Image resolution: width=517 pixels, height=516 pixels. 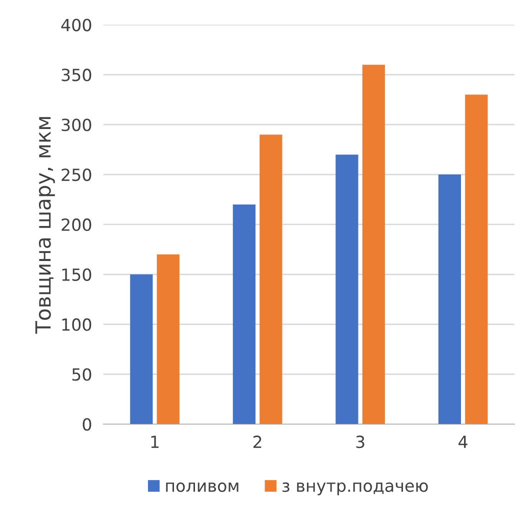 I want to click on x-tick-label: 1, so click(x=155, y=442).